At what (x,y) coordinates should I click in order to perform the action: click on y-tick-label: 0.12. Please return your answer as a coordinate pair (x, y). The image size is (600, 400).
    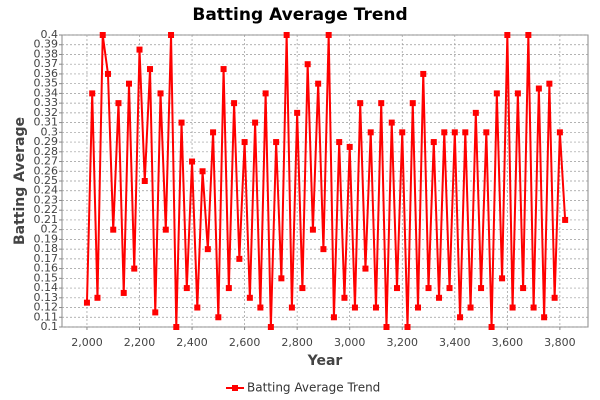
    Looking at the image, I should click on (46, 307).